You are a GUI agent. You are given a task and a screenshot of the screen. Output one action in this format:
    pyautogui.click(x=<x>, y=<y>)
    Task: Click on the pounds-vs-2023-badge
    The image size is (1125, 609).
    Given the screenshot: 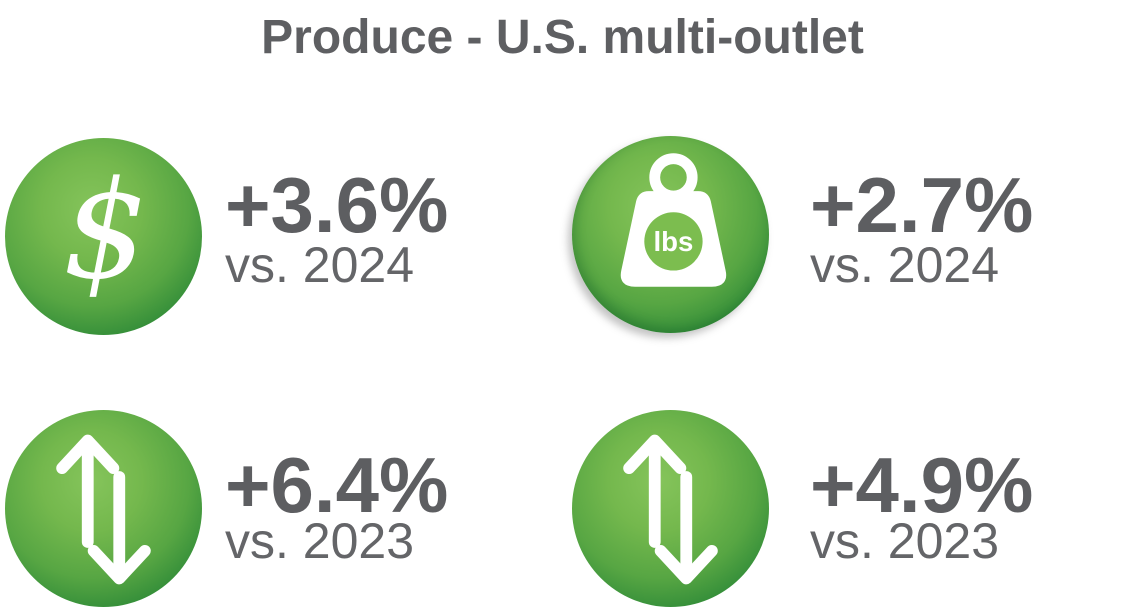 What is the action you would take?
    pyautogui.click(x=670, y=508)
    